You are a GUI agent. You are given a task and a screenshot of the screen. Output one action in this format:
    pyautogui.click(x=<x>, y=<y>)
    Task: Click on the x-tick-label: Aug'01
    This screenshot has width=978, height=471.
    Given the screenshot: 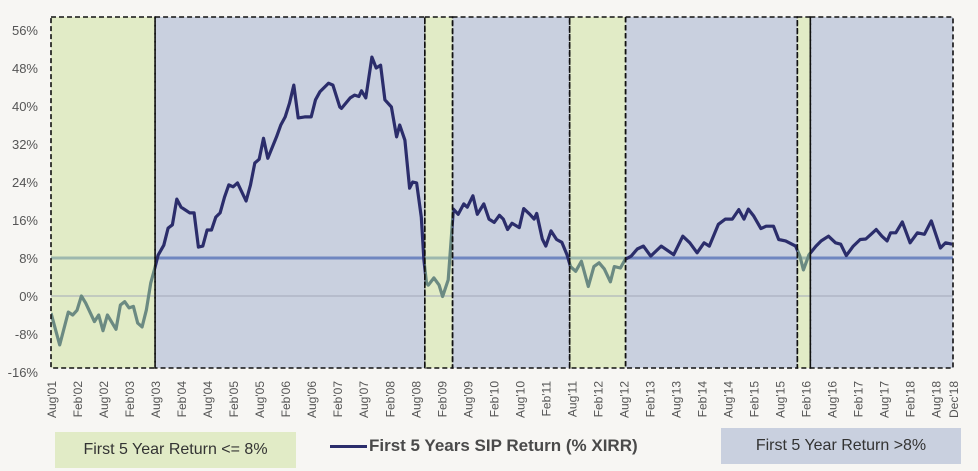 What is the action you would take?
    pyautogui.click(x=52, y=399)
    